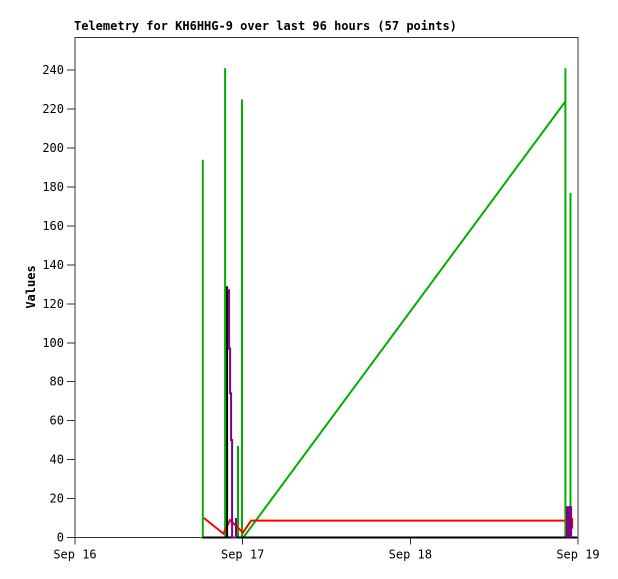 The image size is (618, 579). Describe the element at coordinates (53, 70) in the screenshot. I see `y-tick-label: 240` at that location.